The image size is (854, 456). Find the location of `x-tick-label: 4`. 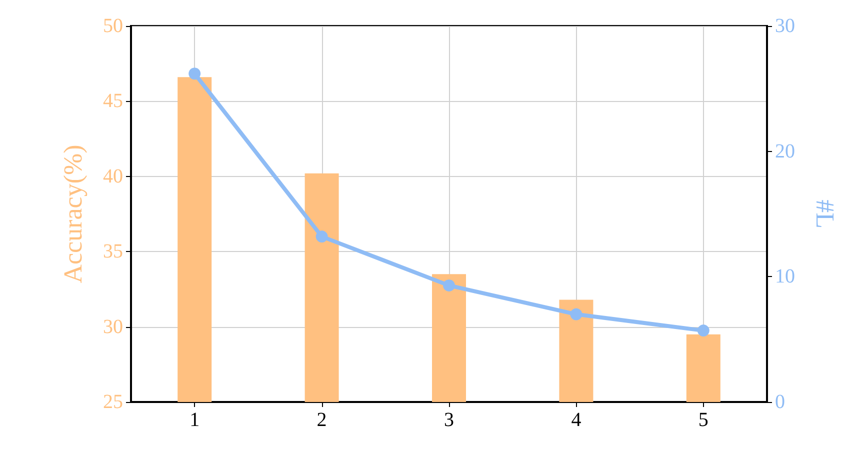

x-tick-label: 4 is located at coordinates (576, 420).